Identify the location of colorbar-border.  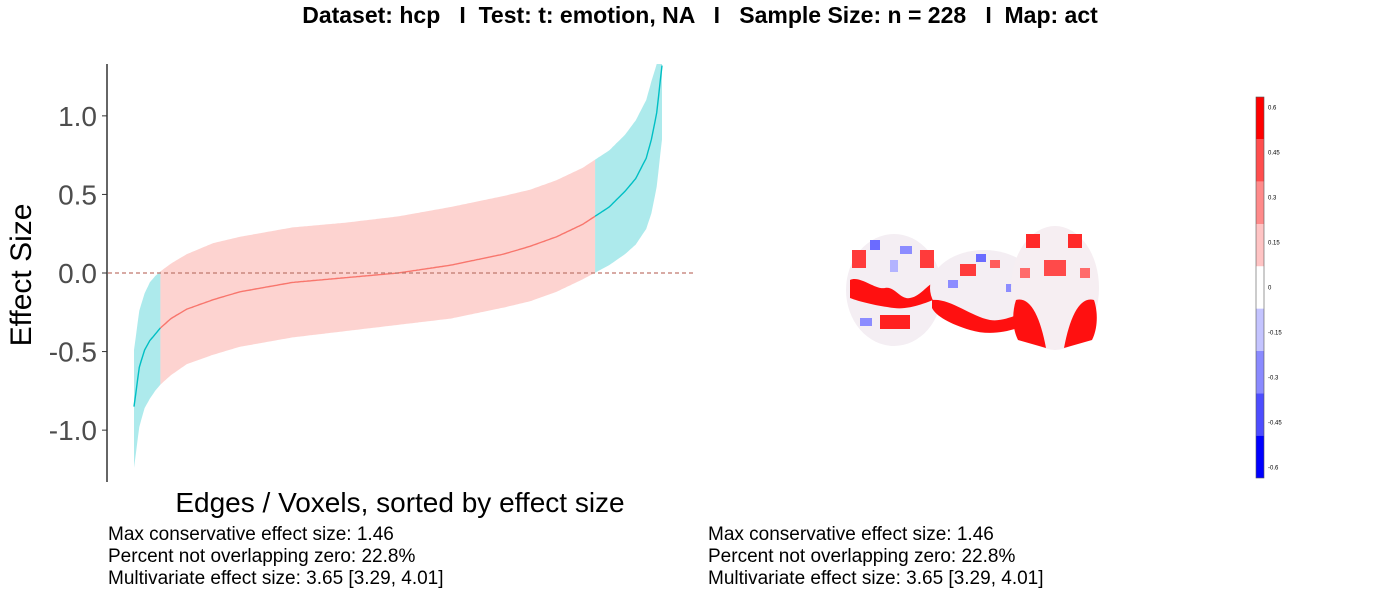
(1260, 287).